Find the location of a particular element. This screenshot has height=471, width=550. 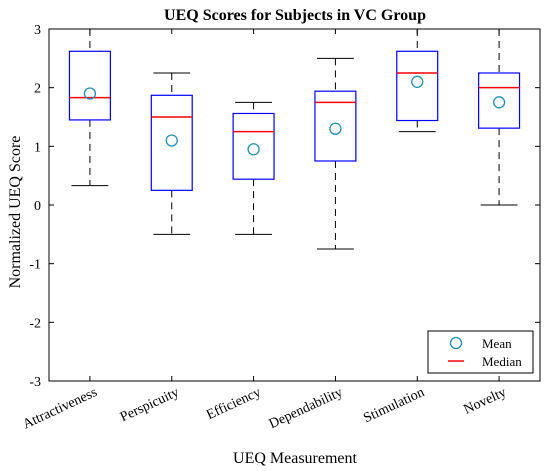

y-axis-label: Normalized UEQ Score is located at coordinates (15, 212).